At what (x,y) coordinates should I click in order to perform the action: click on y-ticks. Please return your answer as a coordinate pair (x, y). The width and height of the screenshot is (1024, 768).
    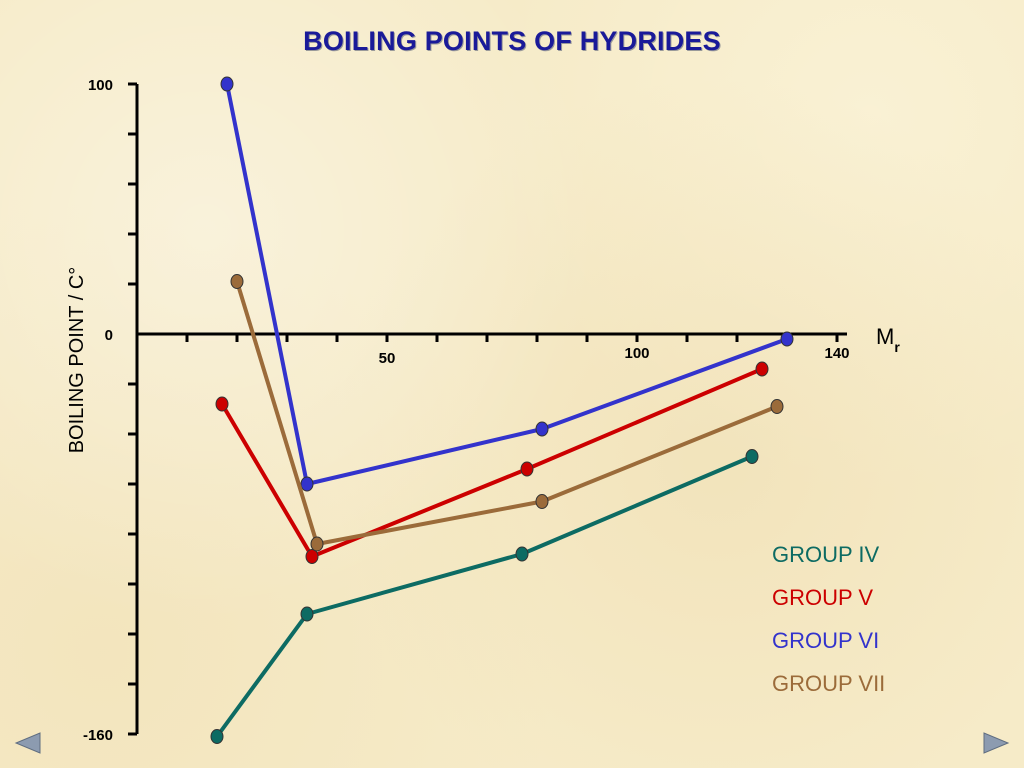
    Looking at the image, I should click on (132, 409).